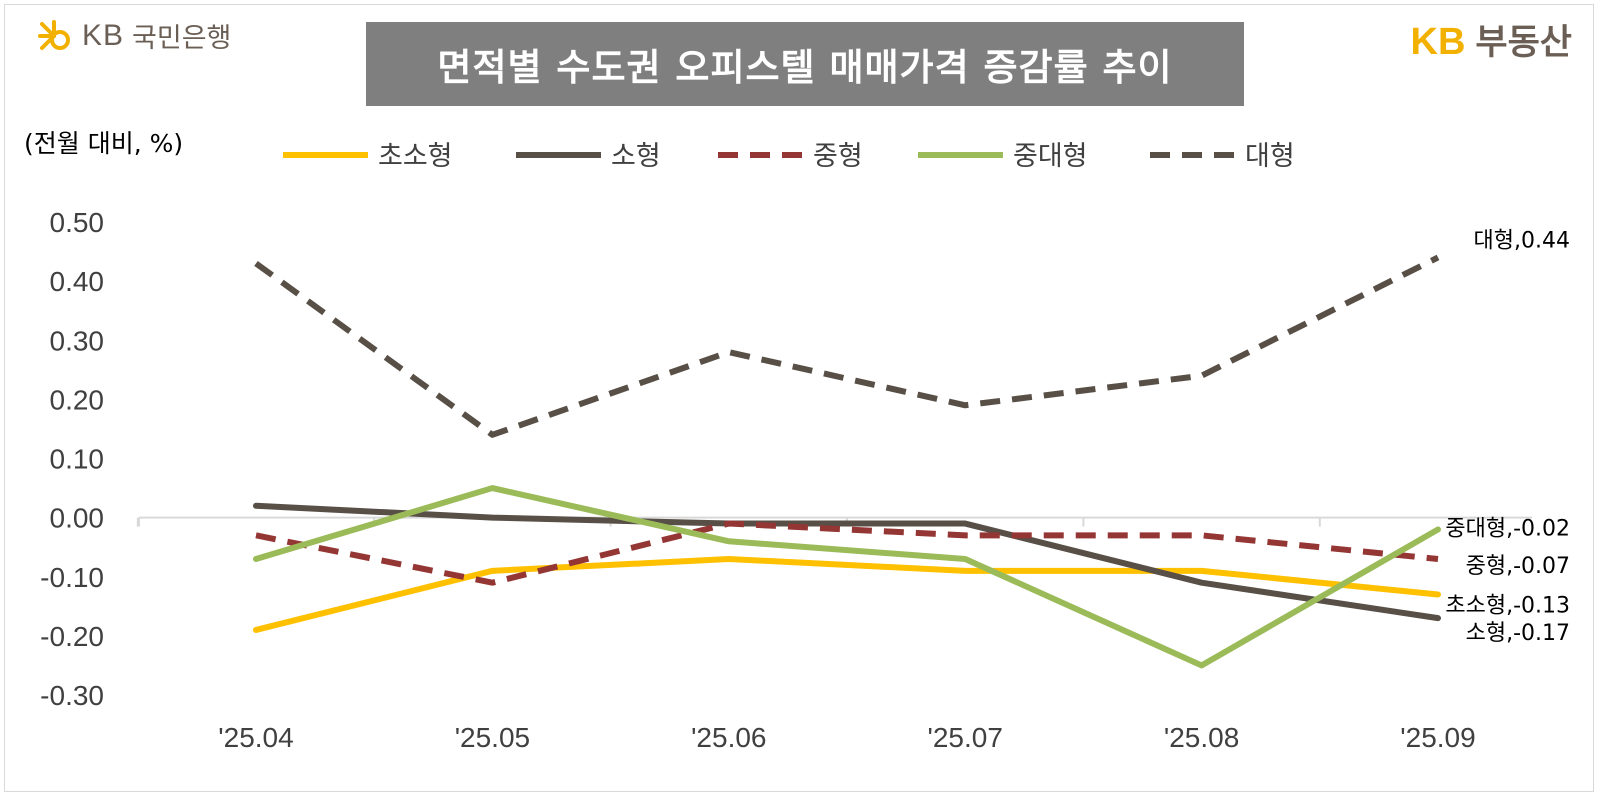 The width and height of the screenshot is (1600, 798). I want to click on x-tick-label: '25.05, so click(492, 737).